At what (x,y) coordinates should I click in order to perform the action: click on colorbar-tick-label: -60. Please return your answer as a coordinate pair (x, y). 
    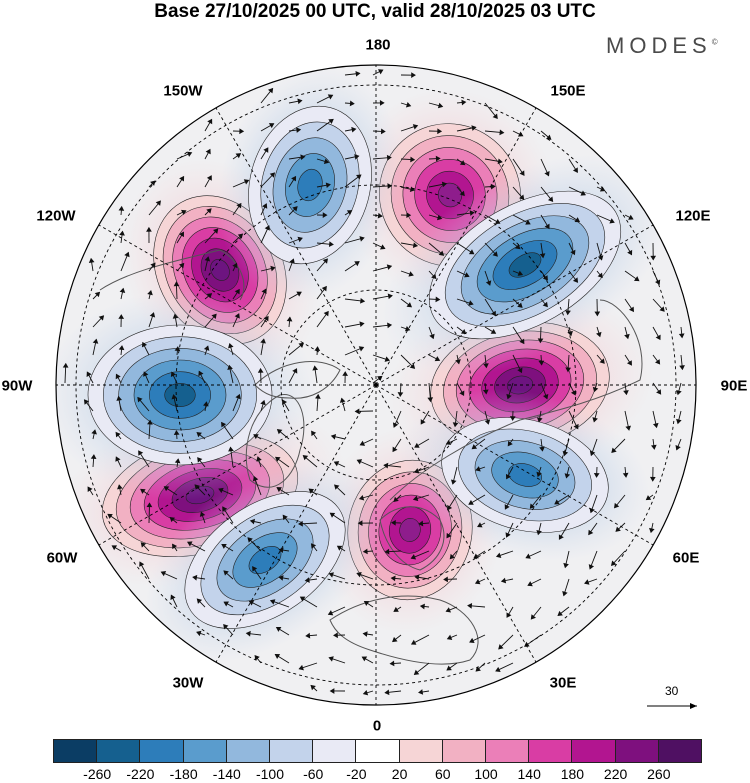
    Looking at the image, I should click on (313, 774).